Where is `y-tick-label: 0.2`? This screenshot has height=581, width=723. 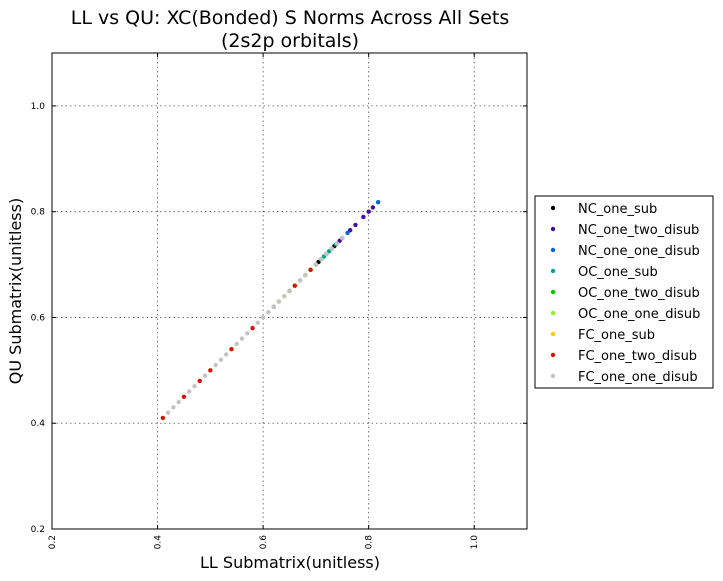 y-tick-label: 0.2 is located at coordinates (38, 530).